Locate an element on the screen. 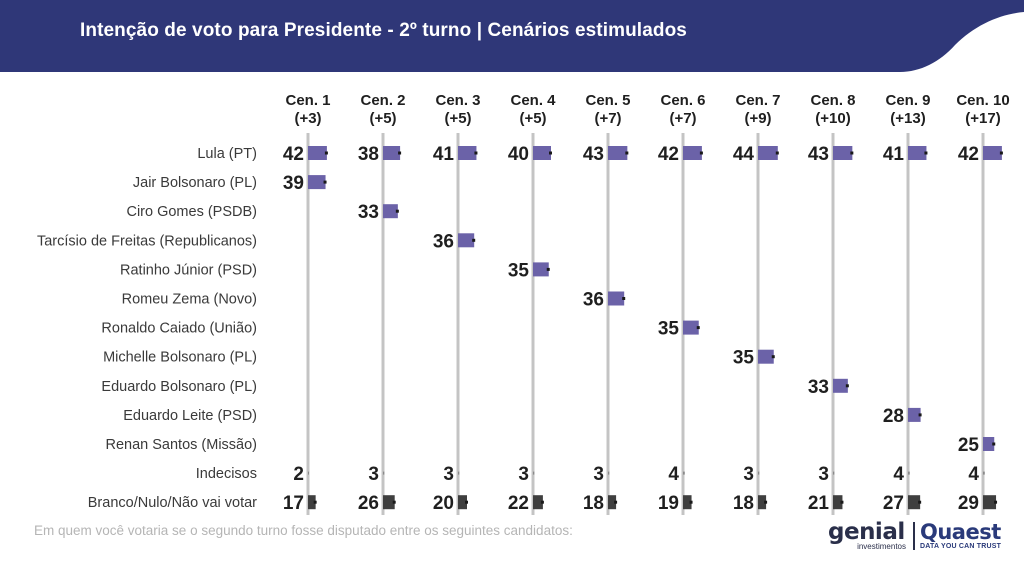 This screenshot has height=573, width=1024. value-label: 21 is located at coordinates (819, 503).